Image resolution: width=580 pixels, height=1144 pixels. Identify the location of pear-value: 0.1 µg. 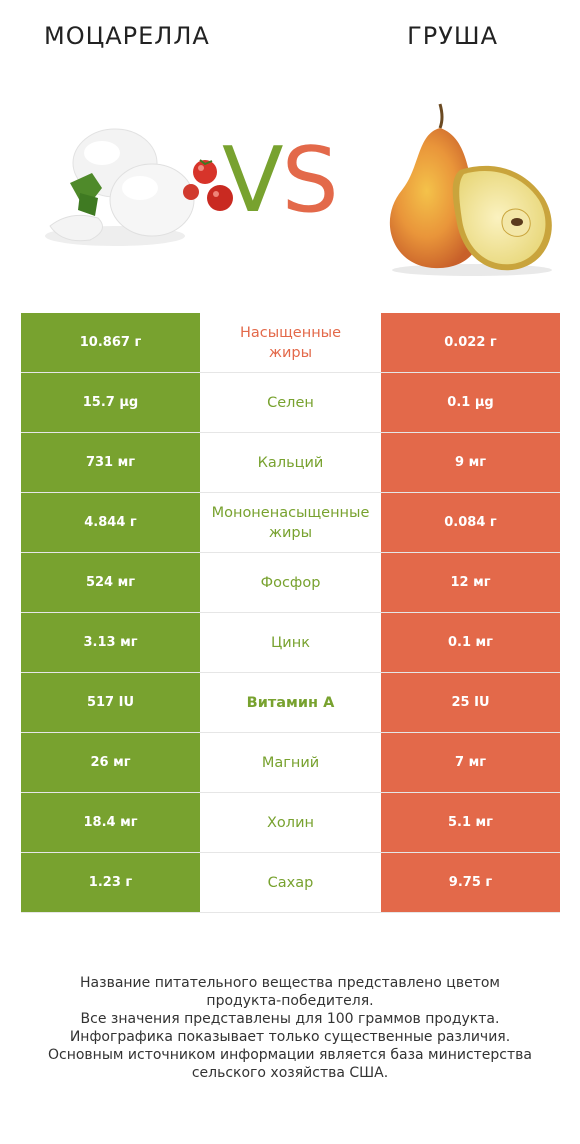
(470, 402).